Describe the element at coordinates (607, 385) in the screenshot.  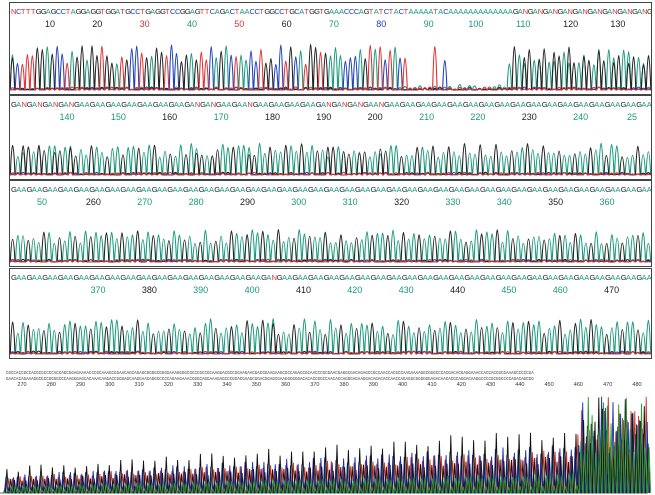
I see `overview-tick-label: 470` at that location.